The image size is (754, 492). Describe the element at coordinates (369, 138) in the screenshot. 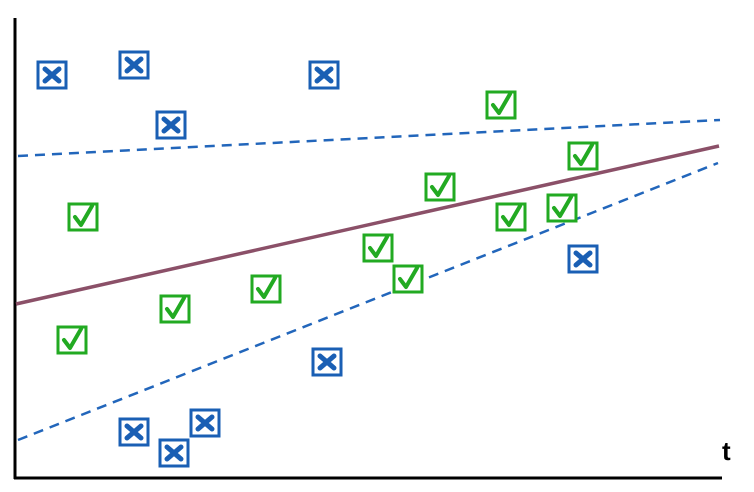

I see `upper-margin-line` at that location.